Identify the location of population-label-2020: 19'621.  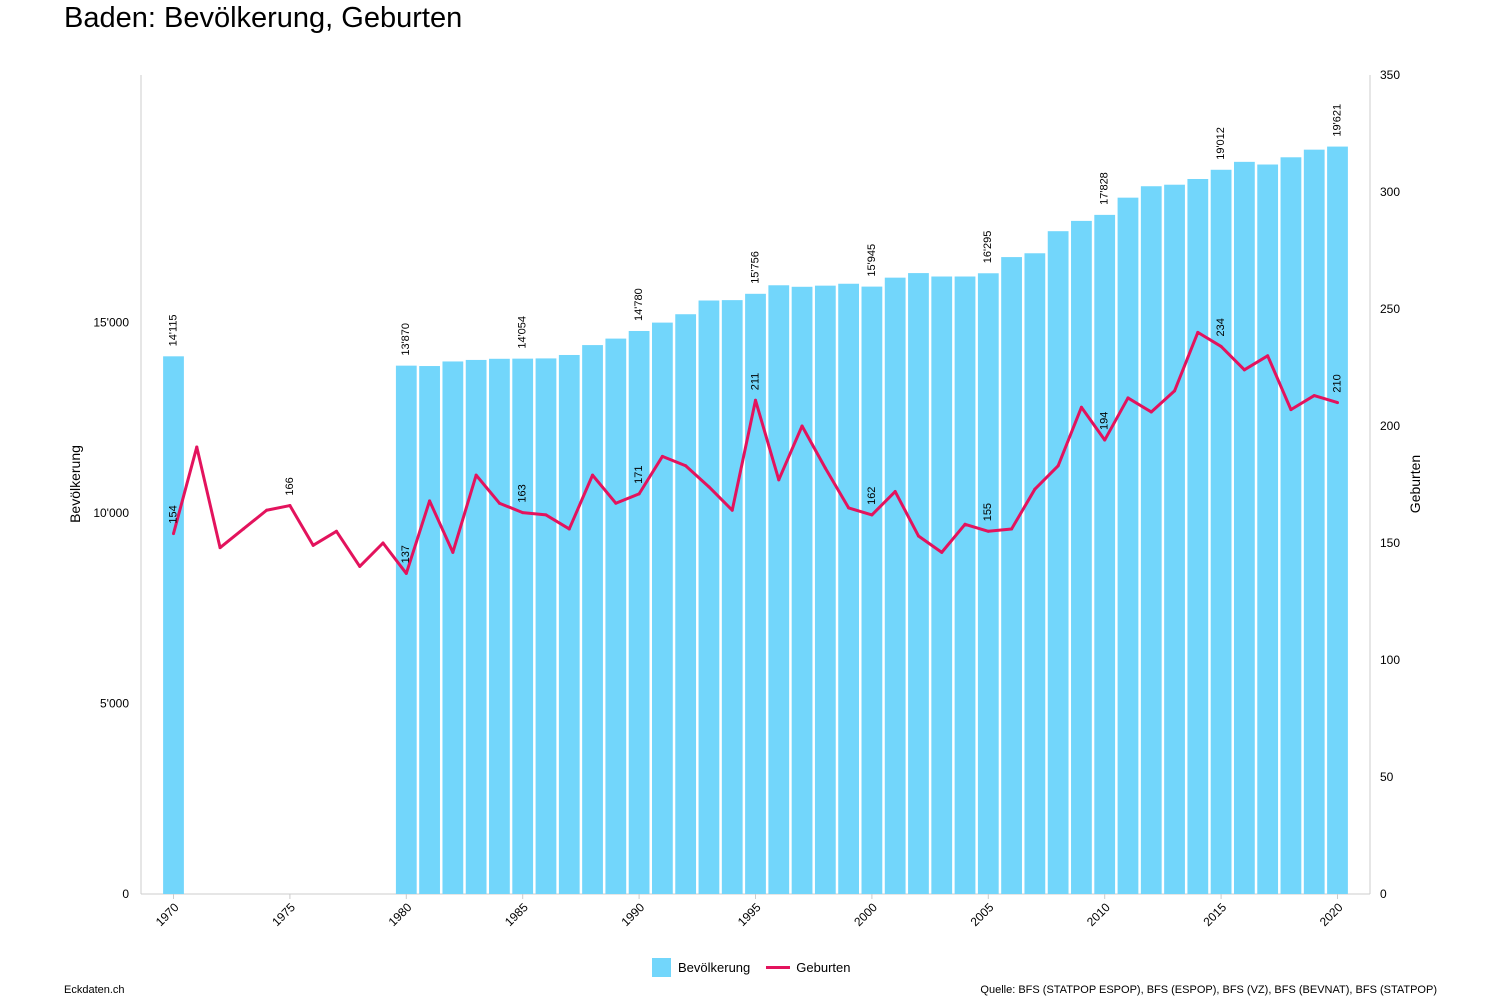
(1337, 120).